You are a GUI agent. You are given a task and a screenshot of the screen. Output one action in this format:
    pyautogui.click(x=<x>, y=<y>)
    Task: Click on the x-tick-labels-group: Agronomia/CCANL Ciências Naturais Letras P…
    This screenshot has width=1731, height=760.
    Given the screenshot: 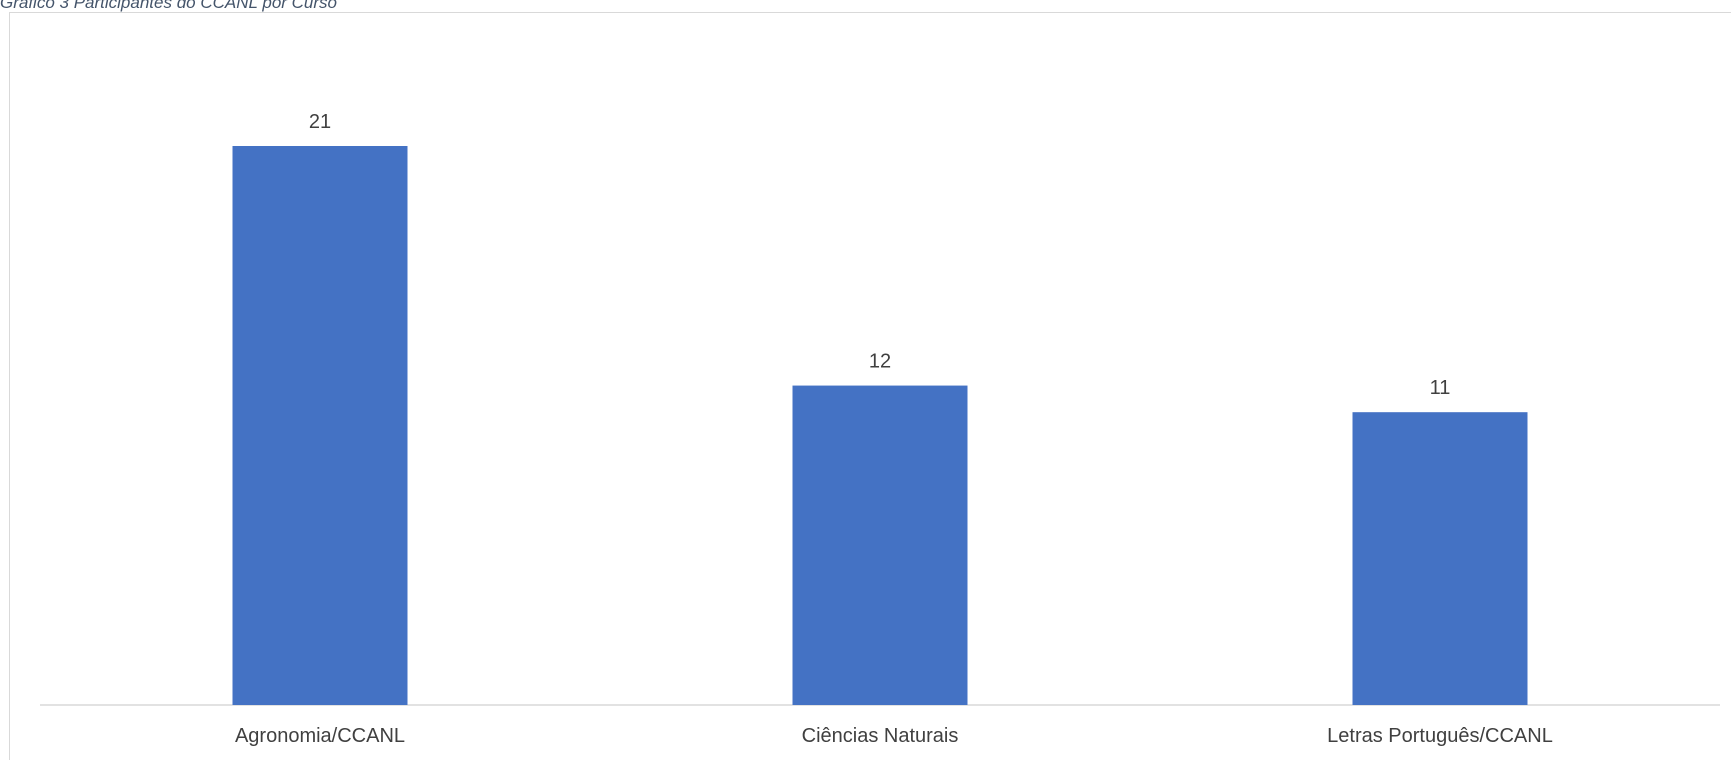 What is the action you would take?
    pyautogui.click(x=894, y=736)
    